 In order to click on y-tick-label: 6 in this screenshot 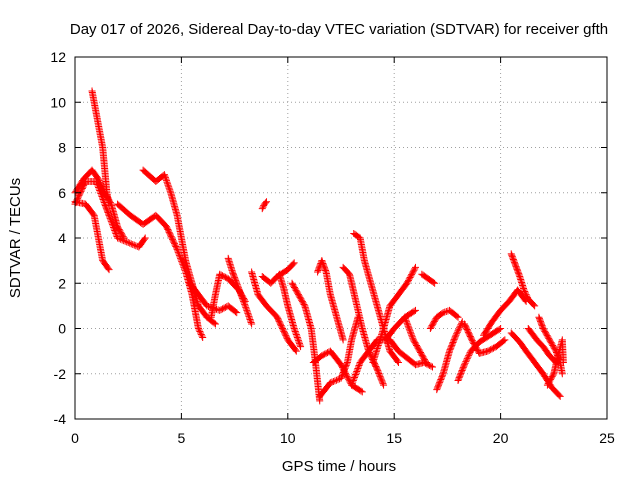, I will do `click(62, 193)`.